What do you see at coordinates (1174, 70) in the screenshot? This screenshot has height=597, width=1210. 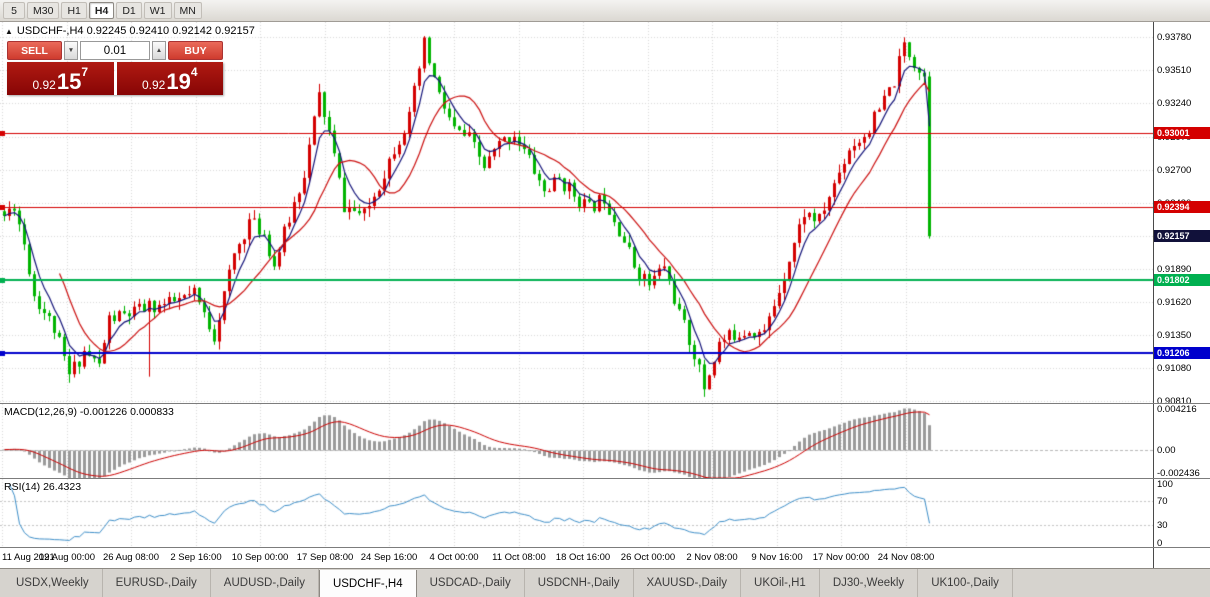 I see `price-axis-label: 0.93510` at bounding box center [1174, 70].